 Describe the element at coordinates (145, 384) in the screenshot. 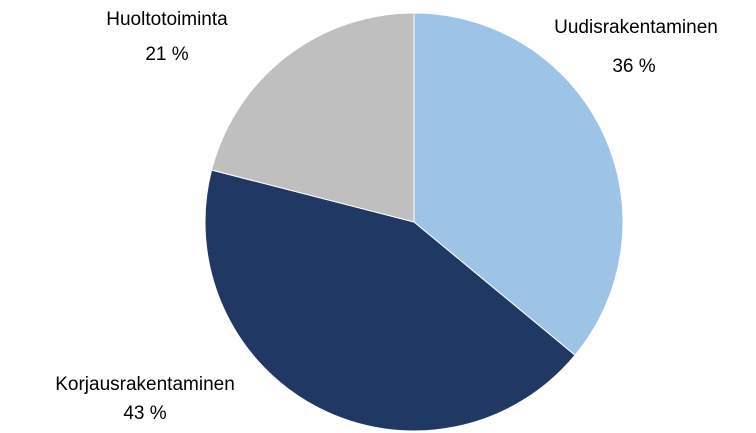

I see `slice-label: Korjausrakentaminen` at that location.